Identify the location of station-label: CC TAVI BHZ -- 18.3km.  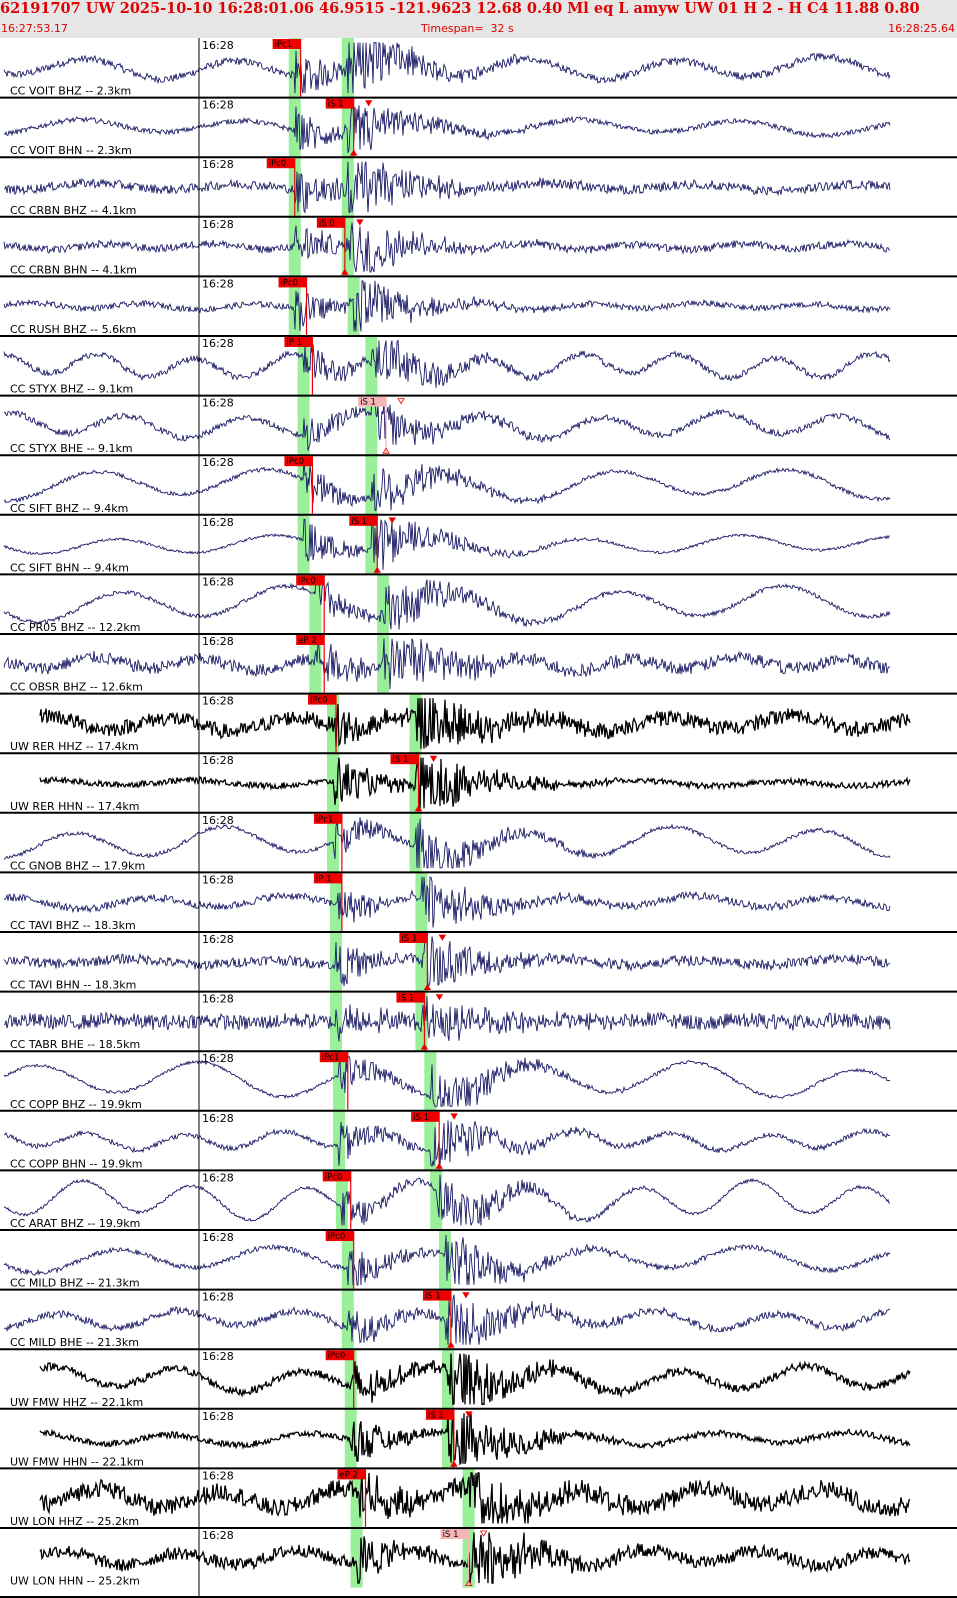
(73, 925).